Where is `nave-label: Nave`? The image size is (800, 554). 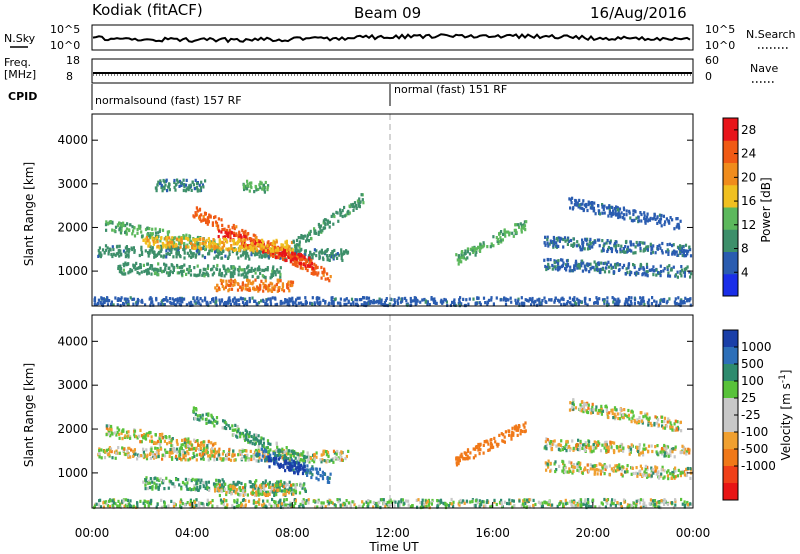 nave-label: Nave is located at coordinates (764, 68).